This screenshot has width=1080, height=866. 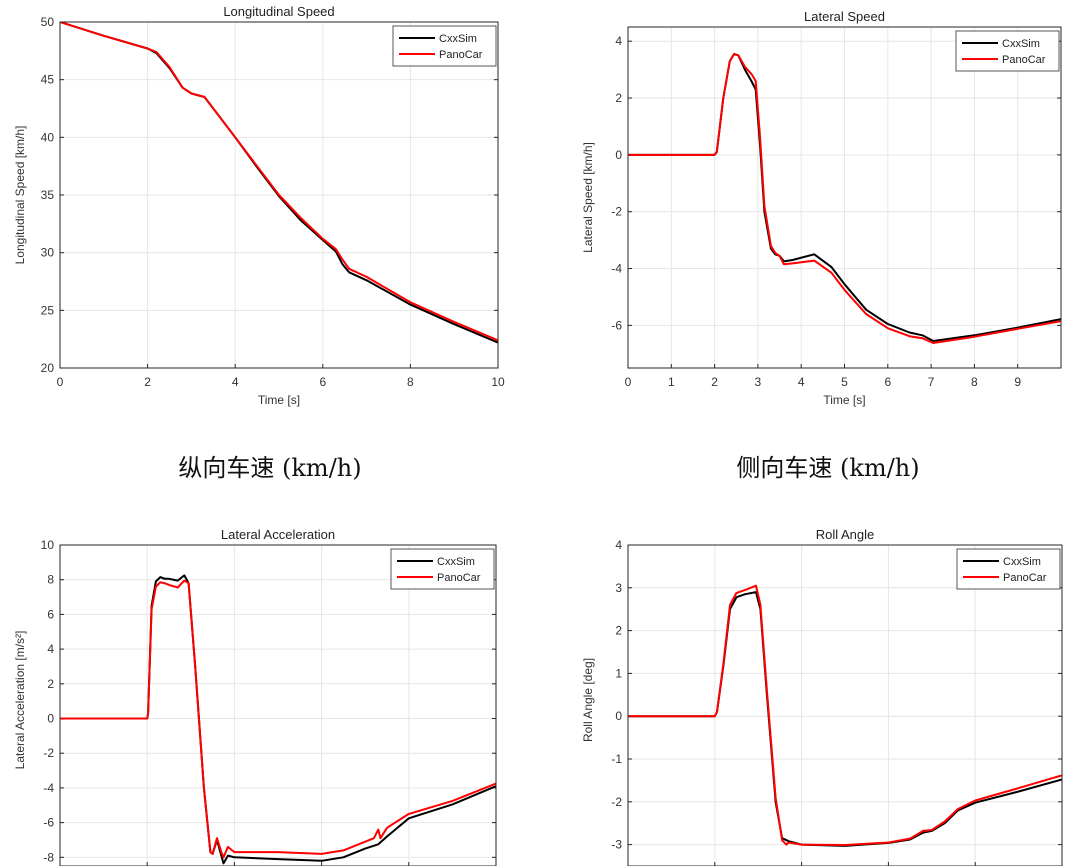 What do you see at coordinates (48, 545) in the screenshot?
I see `y-tick-label: 10` at bounding box center [48, 545].